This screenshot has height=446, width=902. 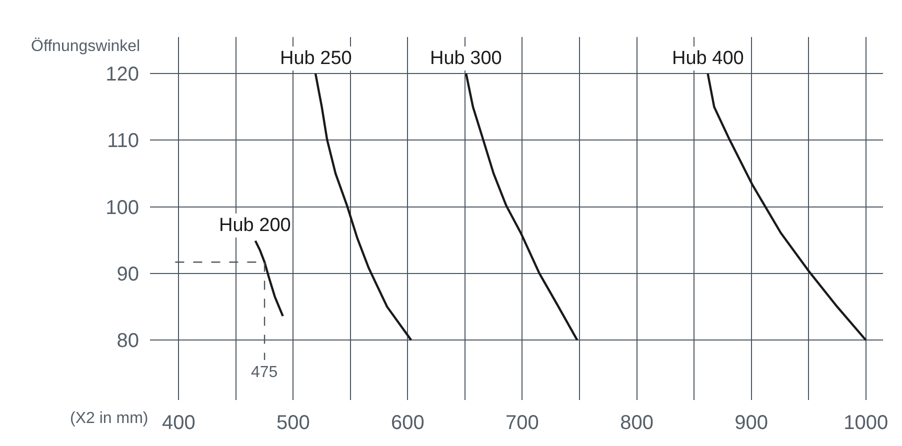 I want to click on y-axis-title: Öffnungswinkel, so click(x=85, y=46).